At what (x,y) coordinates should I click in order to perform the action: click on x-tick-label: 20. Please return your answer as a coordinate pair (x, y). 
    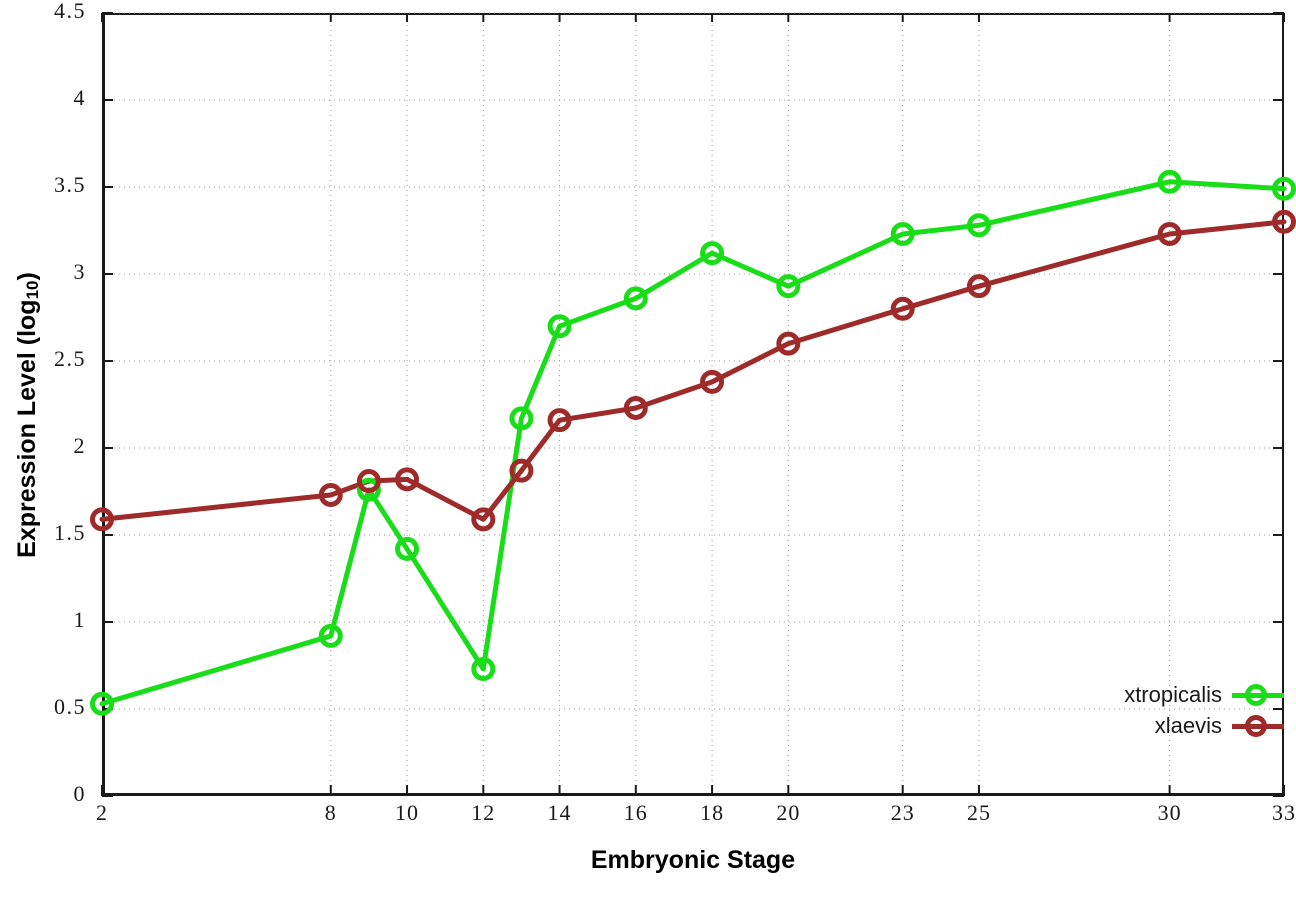
    Looking at the image, I should click on (788, 812).